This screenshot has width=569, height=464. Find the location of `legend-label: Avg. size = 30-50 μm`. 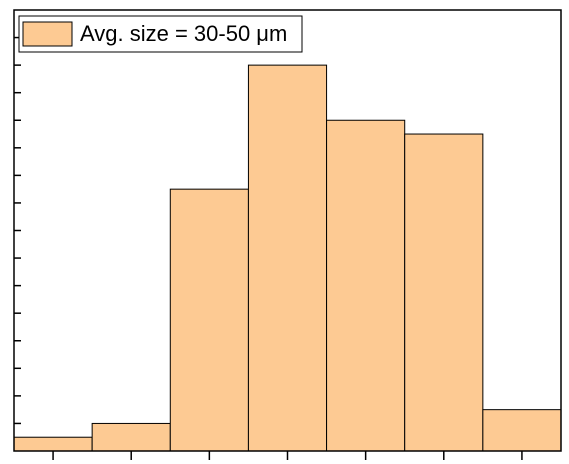

legend-label: Avg. size = 30-50 μm is located at coordinates (183, 33).